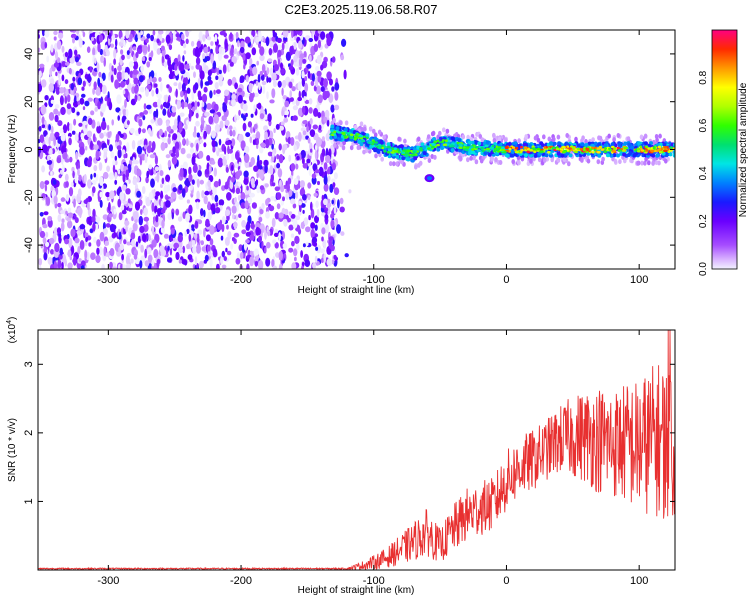 The image size is (750, 600). What do you see at coordinates (241, 280) in the screenshot?
I see `x-tick-label: -200` at bounding box center [241, 280].